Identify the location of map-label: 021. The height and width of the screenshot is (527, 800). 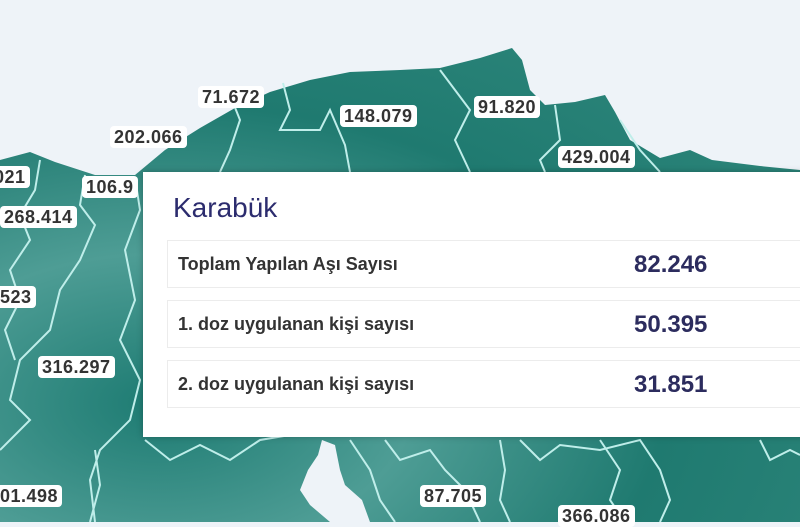
(15, 177).